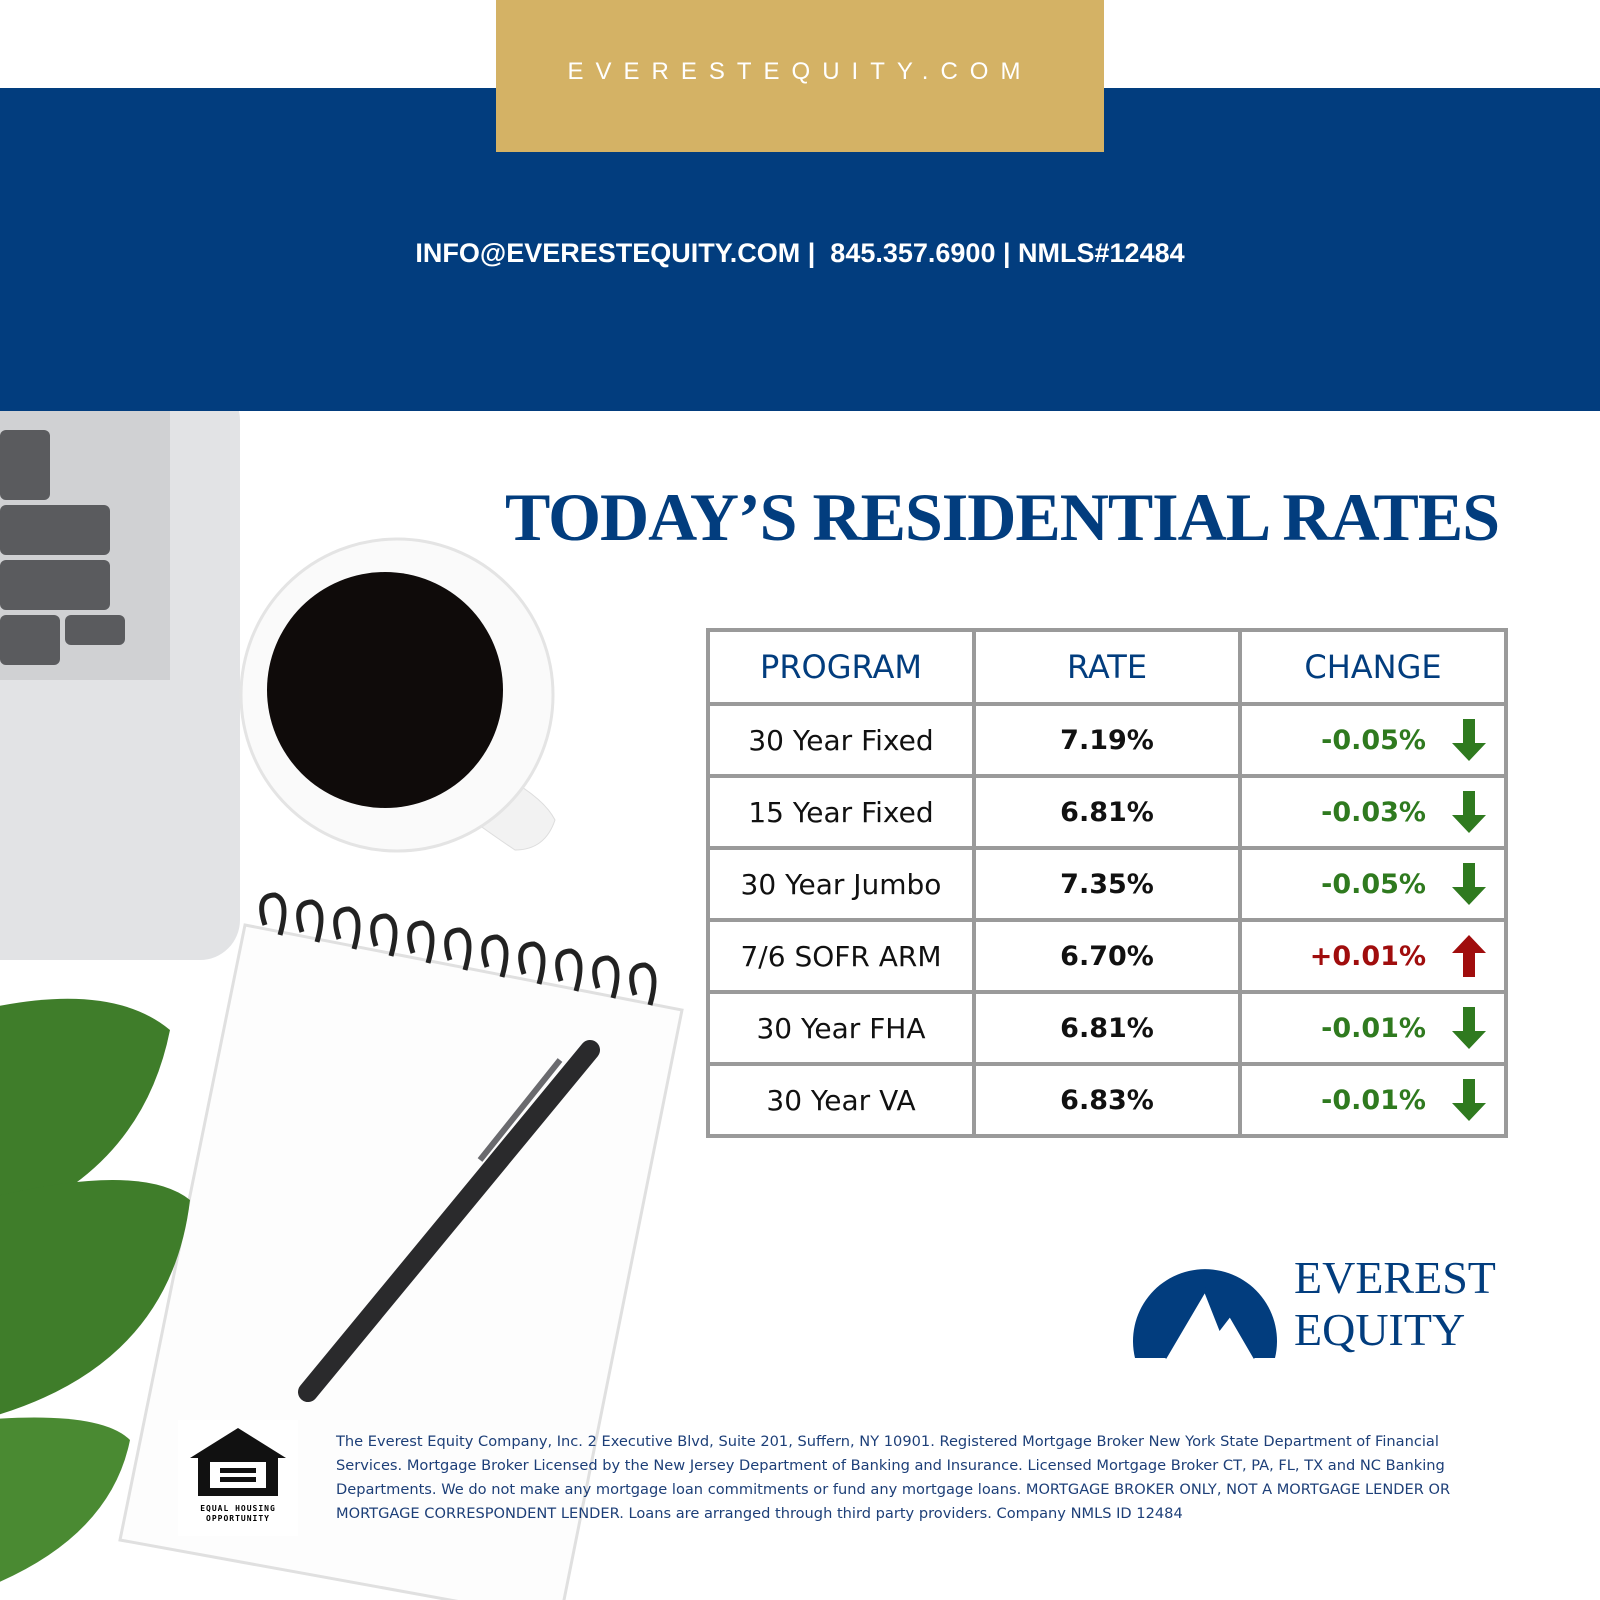  I want to click on program: 15 Year Fixed, so click(841, 812).